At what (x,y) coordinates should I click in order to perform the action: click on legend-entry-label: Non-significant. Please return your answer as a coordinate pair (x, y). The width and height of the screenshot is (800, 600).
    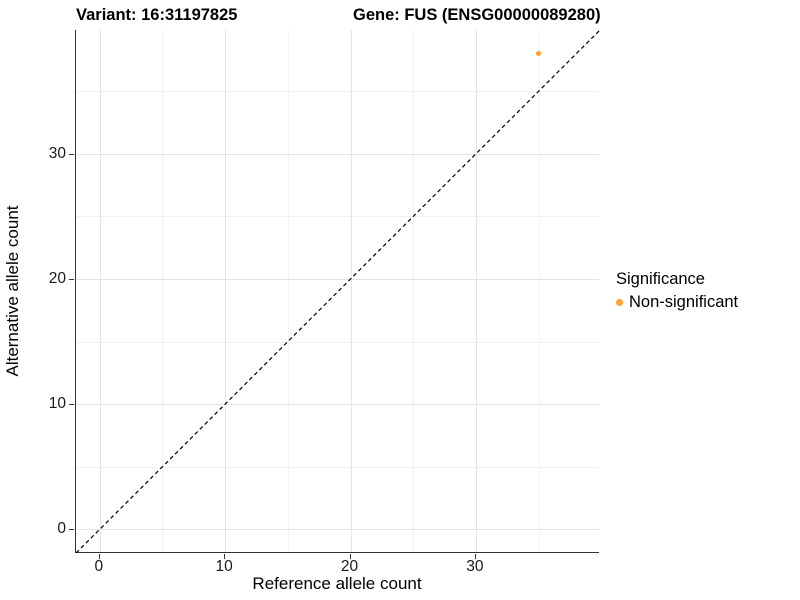
    Looking at the image, I should click on (684, 302).